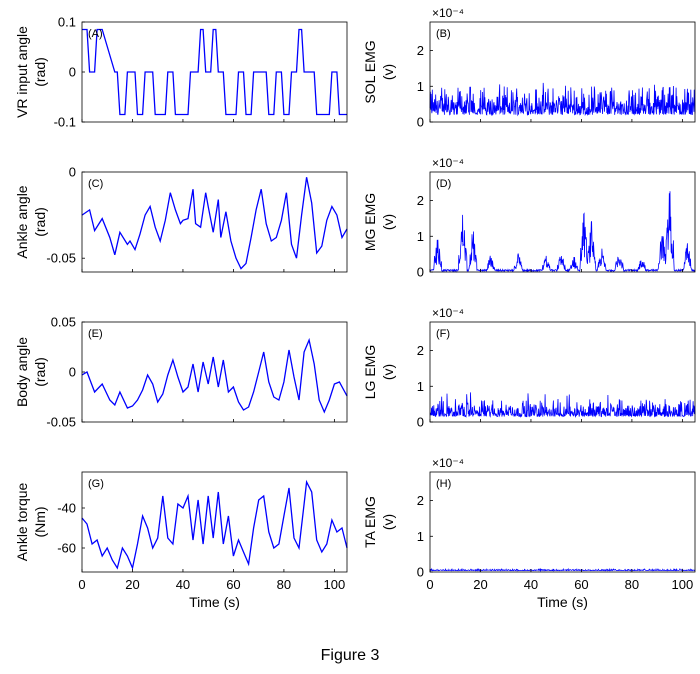  Describe the element at coordinates (31, 72) in the screenshot. I see `y-axis-label: VR input angle (rad)` at that location.